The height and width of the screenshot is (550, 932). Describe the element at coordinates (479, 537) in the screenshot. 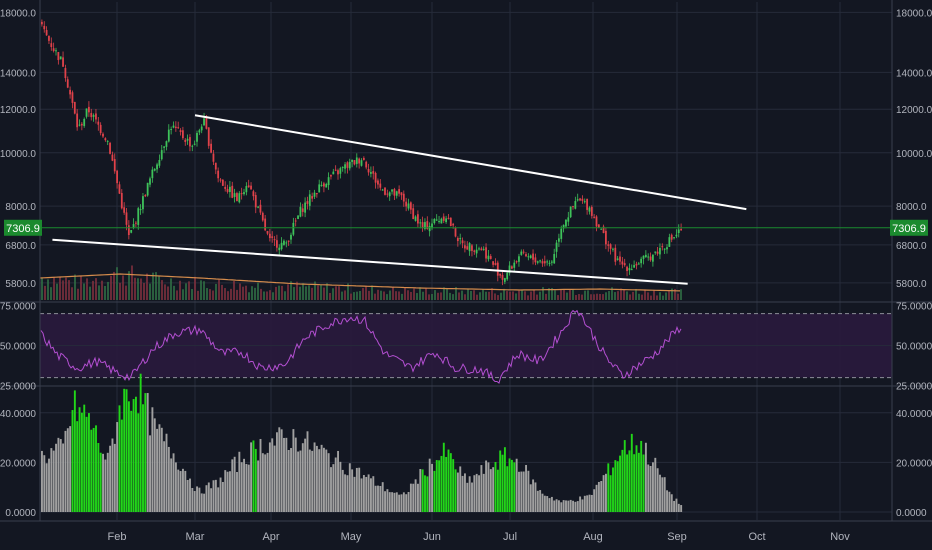

I see `time-axis: Feb Mar Apr May Jun Jul Aug Sep Oct Nov` at that location.